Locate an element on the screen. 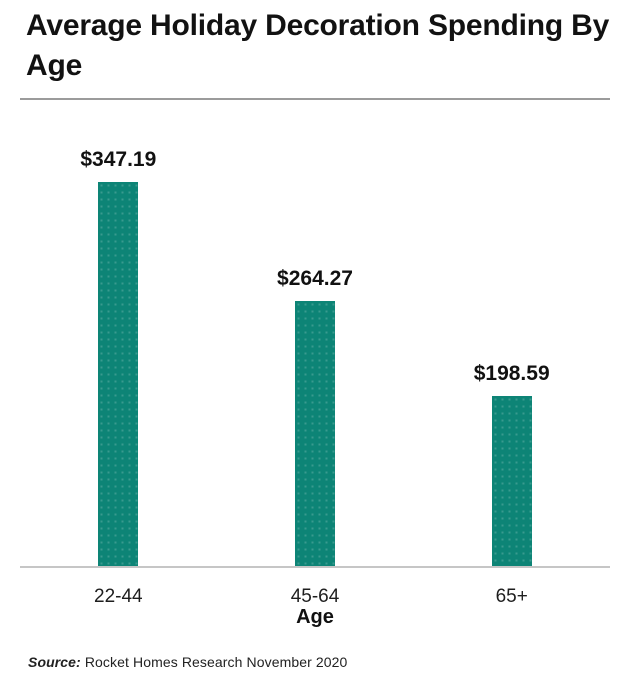  value-label-22-44: $347.19 is located at coordinates (118, 159).